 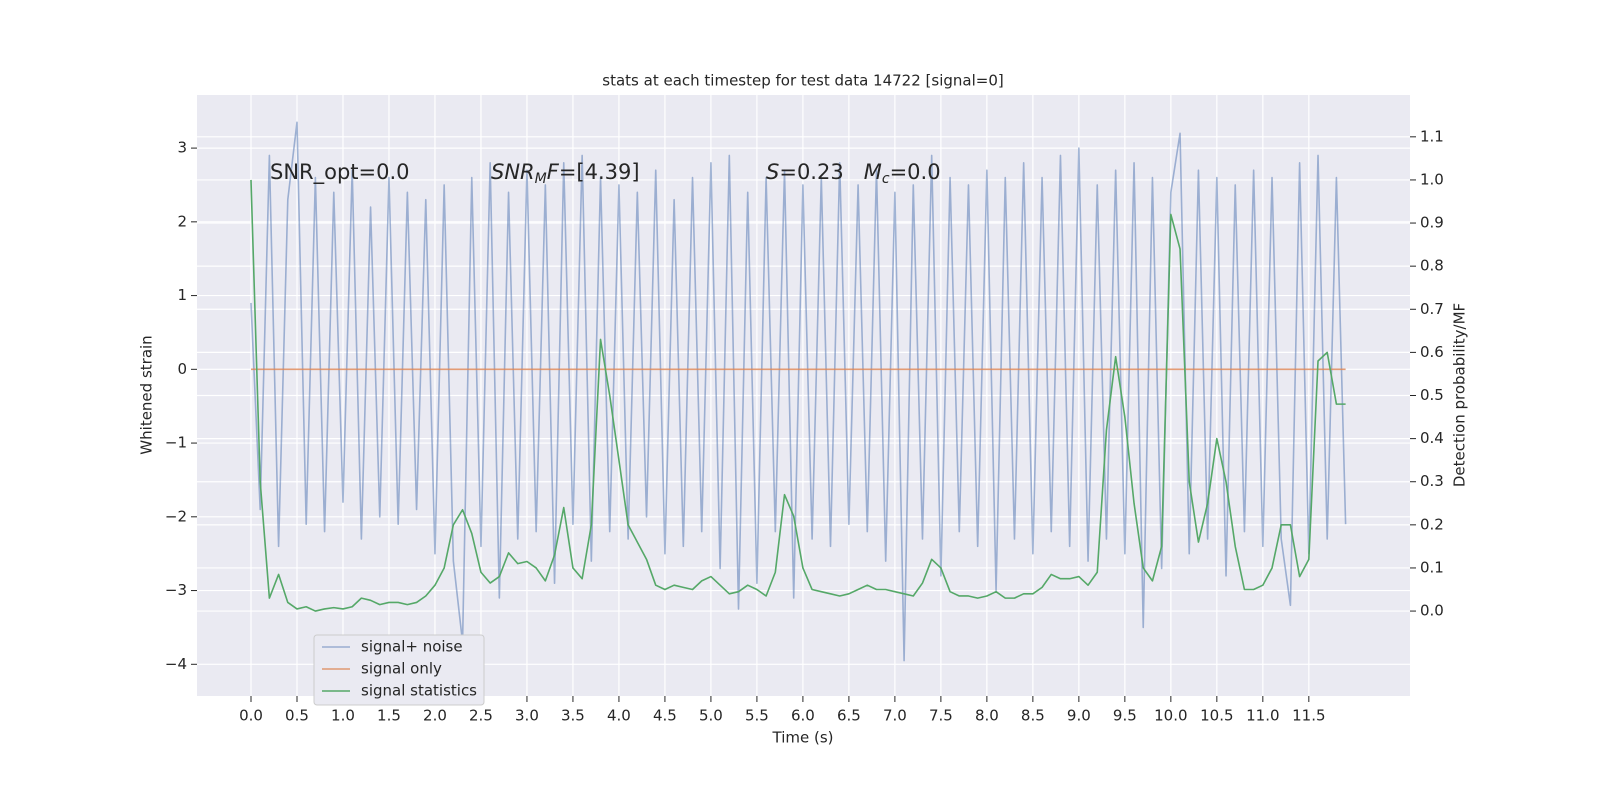 What do you see at coordinates (1432, 352) in the screenshot?
I see `y2-tick-label: 0.6` at bounding box center [1432, 352].